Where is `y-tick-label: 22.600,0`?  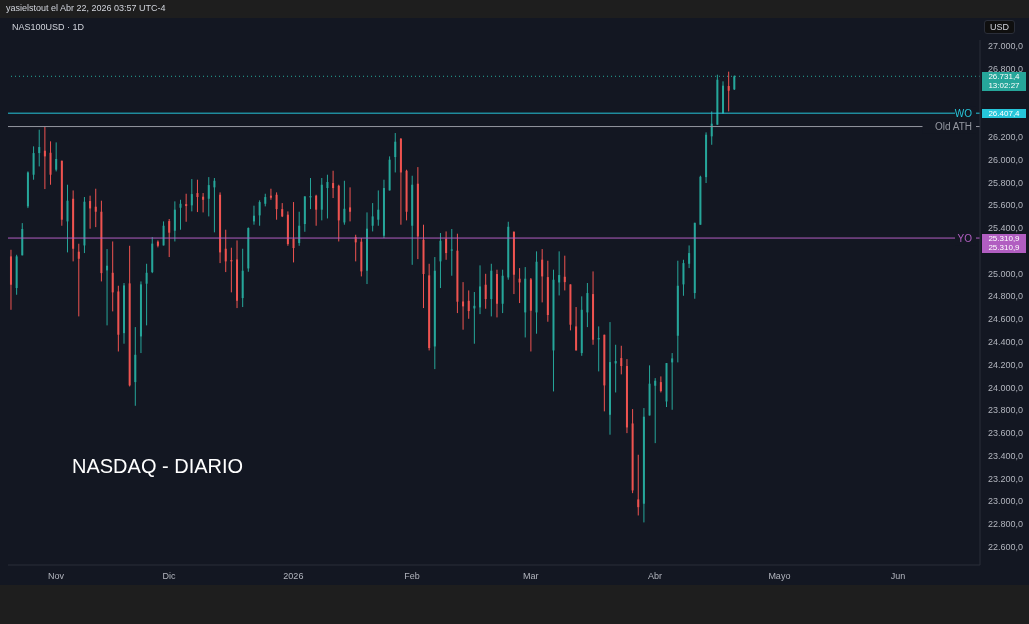
y-tick-label: 22.600,0 is located at coordinates (1006, 546).